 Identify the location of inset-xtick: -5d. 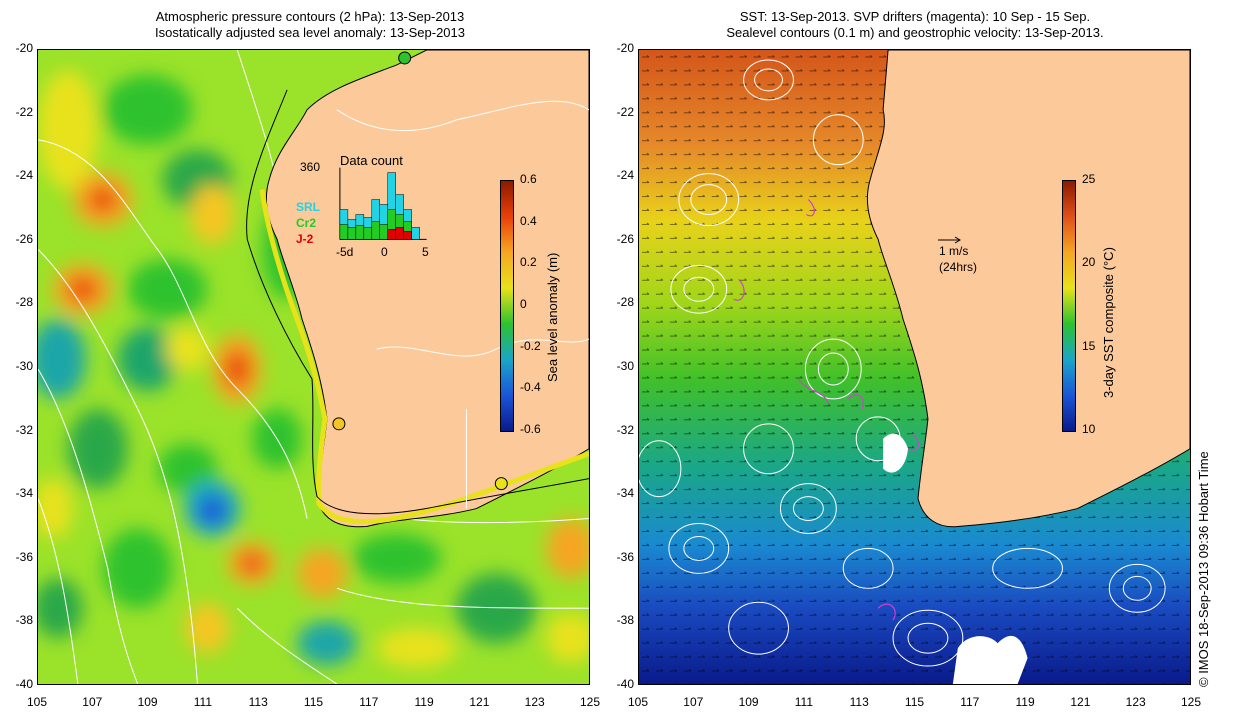
(345, 252).